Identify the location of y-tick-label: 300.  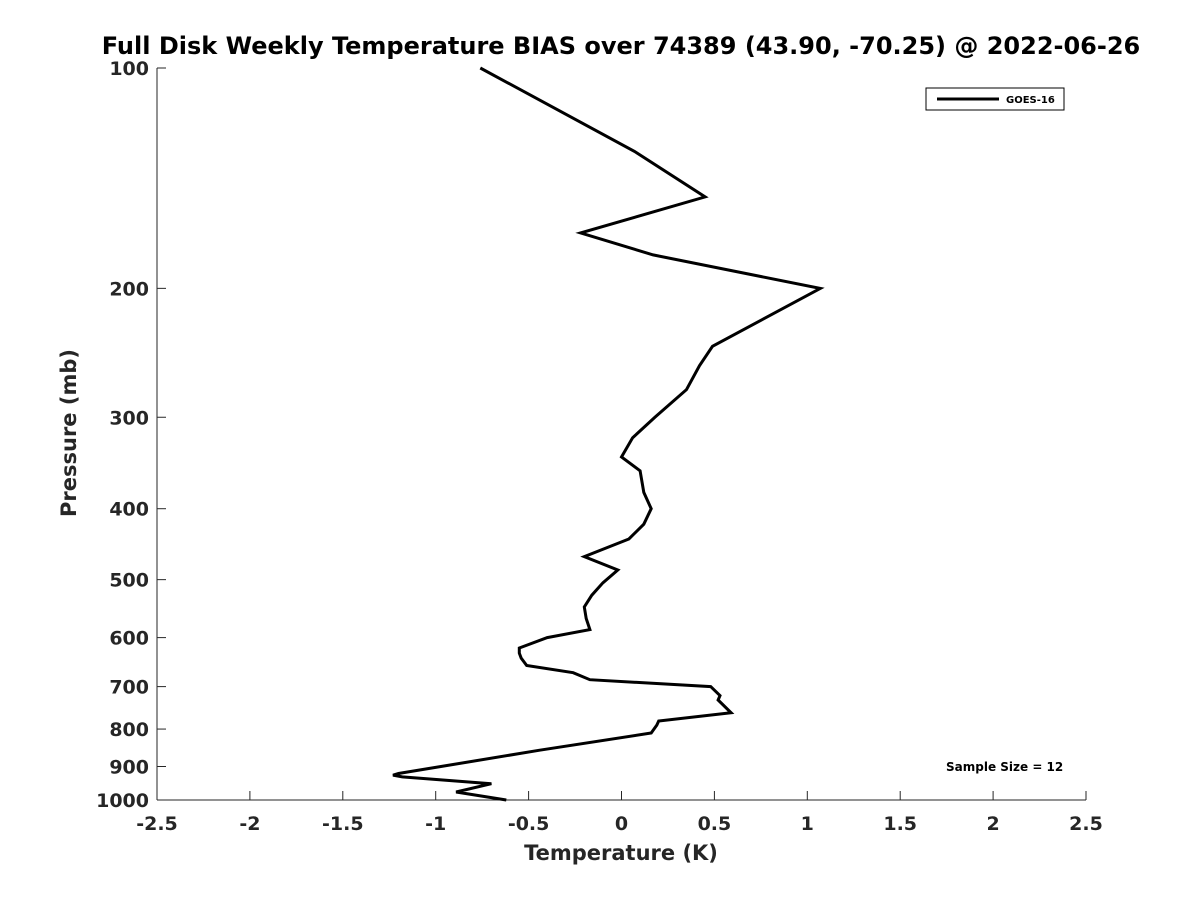
(129, 418).